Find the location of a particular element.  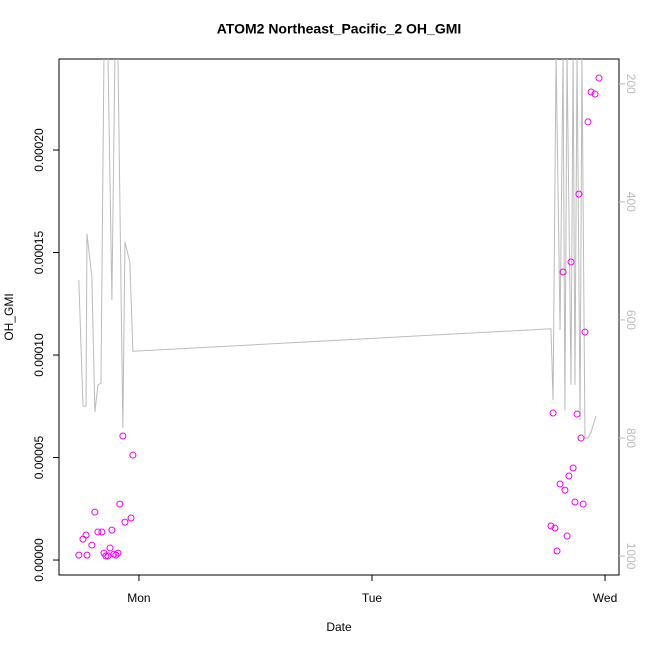

y2-tick-label: 800 is located at coordinates (631, 438).